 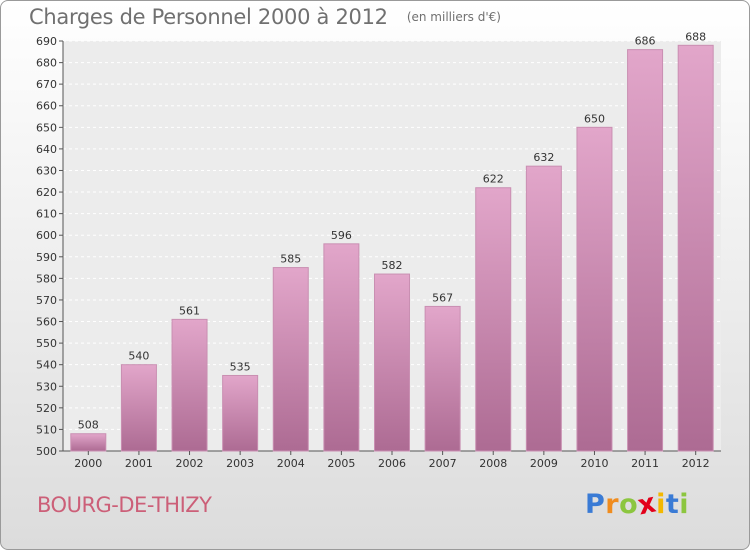 What do you see at coordinates (672, 504) in the screenshot?
I see `logo-letter: t` at bounding box center [672, 504].